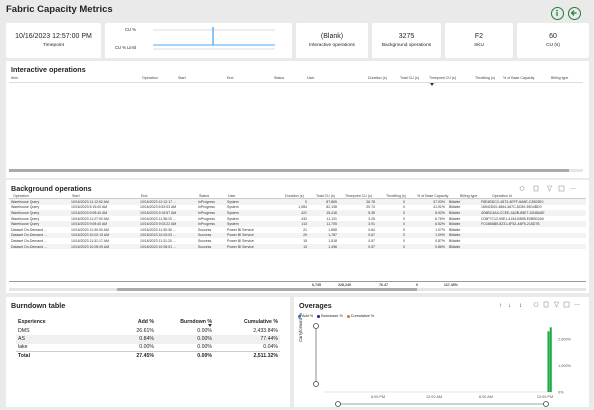 The width and height of the screenshot is (594, 410). What do you see at coordinates (144, 196) in the screenshot?
I see `bg-col-end: End` at bounding box center [144, 196].